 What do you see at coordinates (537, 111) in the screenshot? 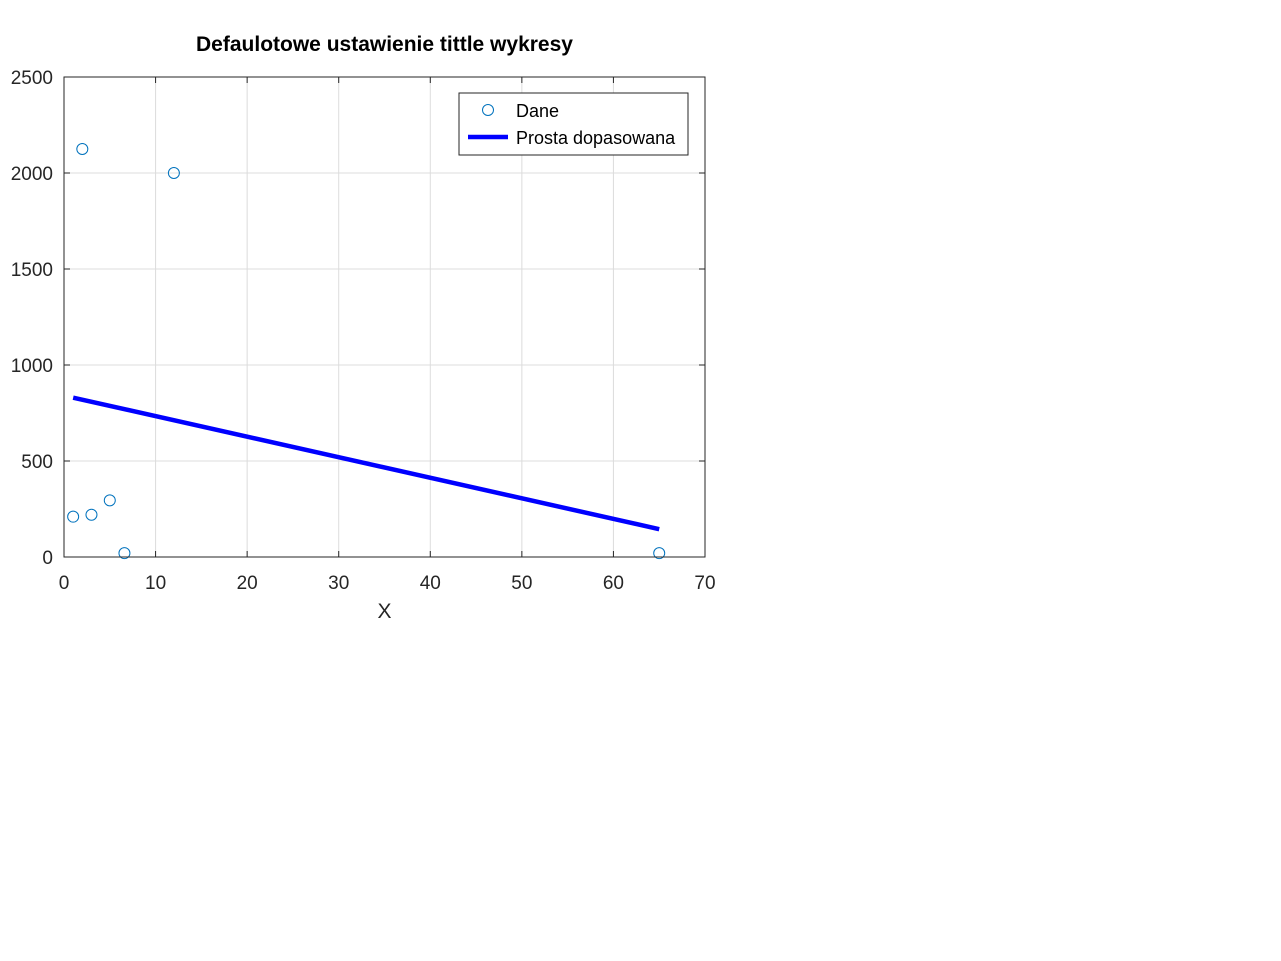
I see `legend-label: Dane` at bounding box center [537, 111].